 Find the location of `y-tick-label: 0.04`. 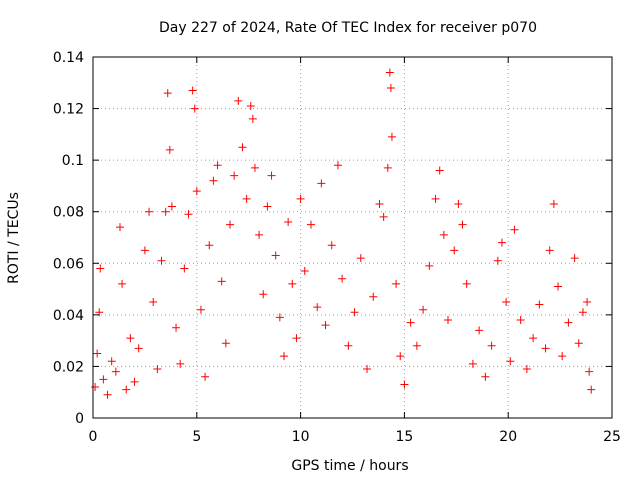

y-tick-label: 0.04 is located at coordinates (68, 316).